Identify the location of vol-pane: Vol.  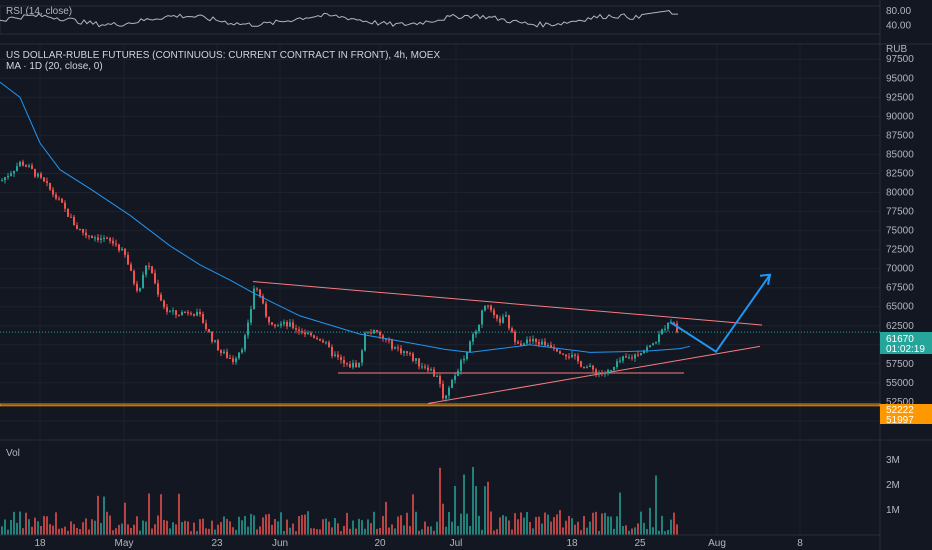
(339, 491).